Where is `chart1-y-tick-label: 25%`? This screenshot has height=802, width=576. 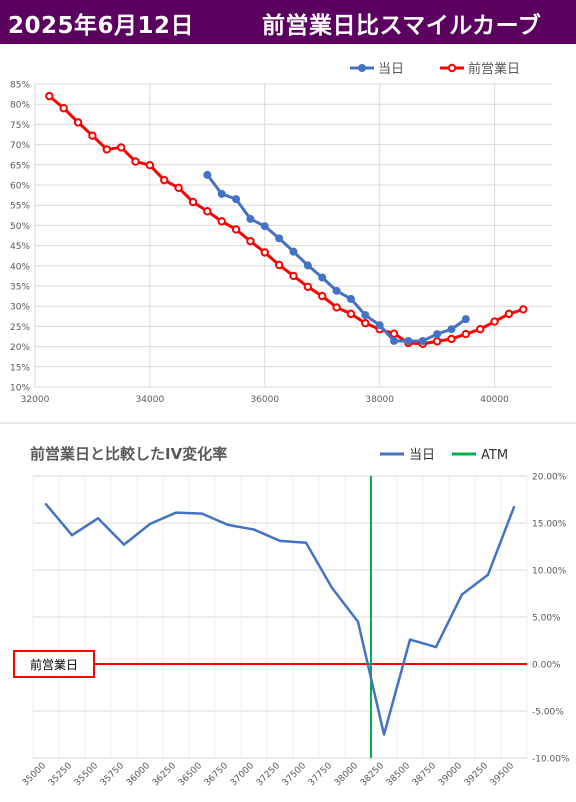 chart1-y-tick-label: 25% is located at coordinates (20, 328).